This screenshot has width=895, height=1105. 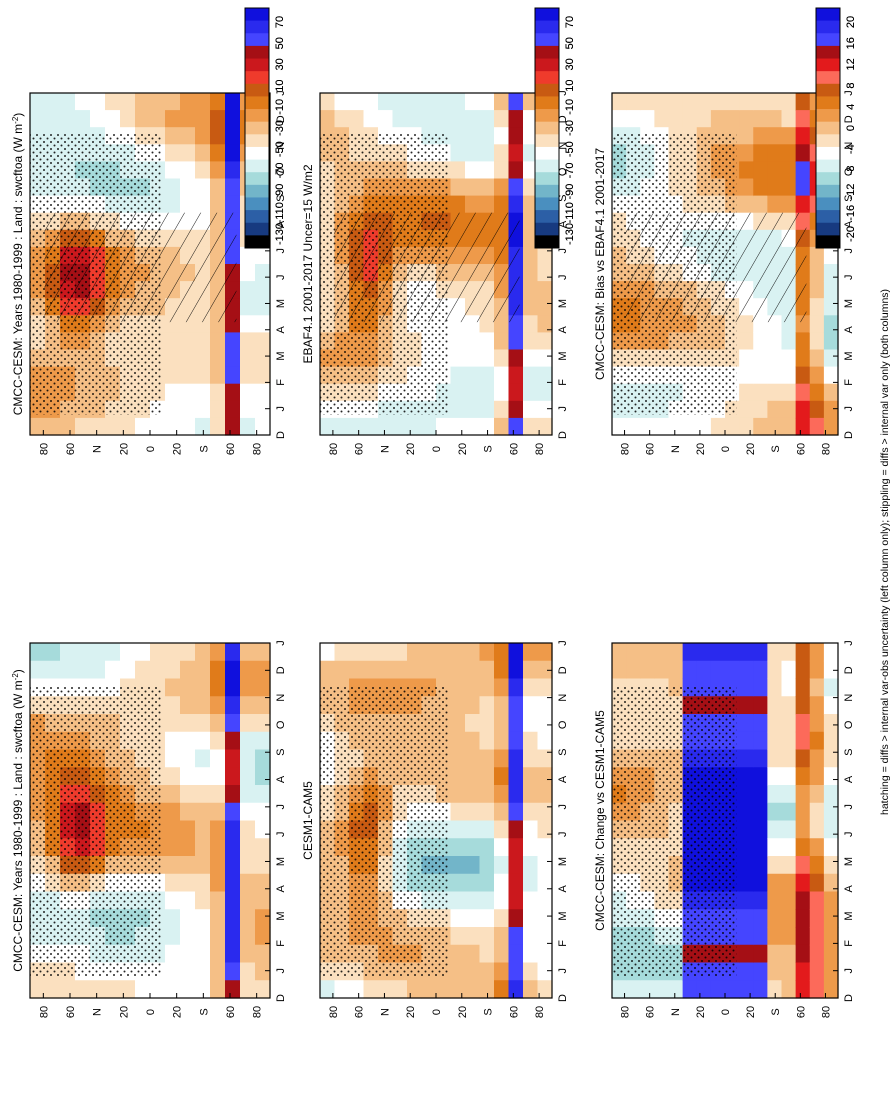 I want to click on colorbar-label: 8, so click(x=851, y=86).